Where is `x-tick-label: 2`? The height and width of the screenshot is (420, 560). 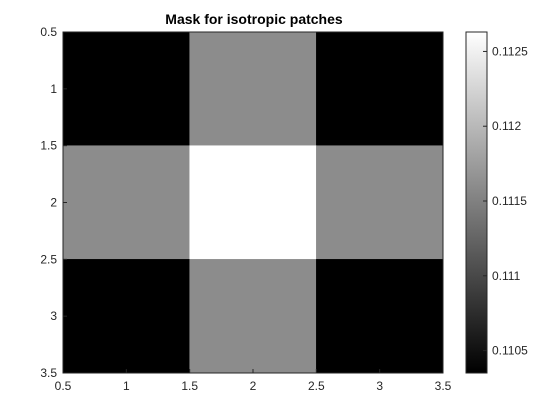 x-tick-label: 2 is located at coordinates (253, 386).